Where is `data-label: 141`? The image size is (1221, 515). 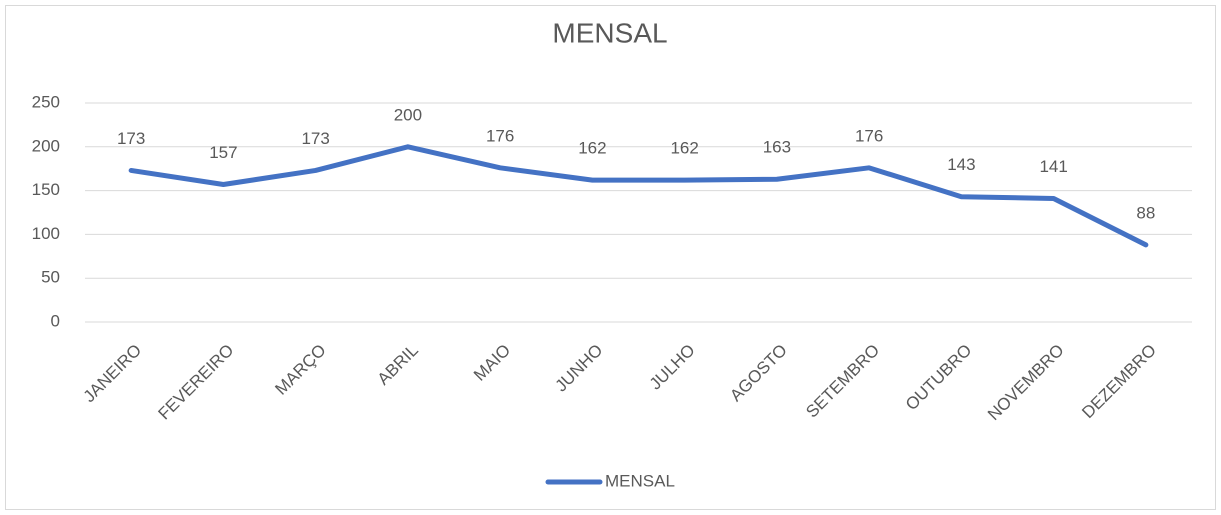 data-label: 141 is located at coordinates (1053, 166).